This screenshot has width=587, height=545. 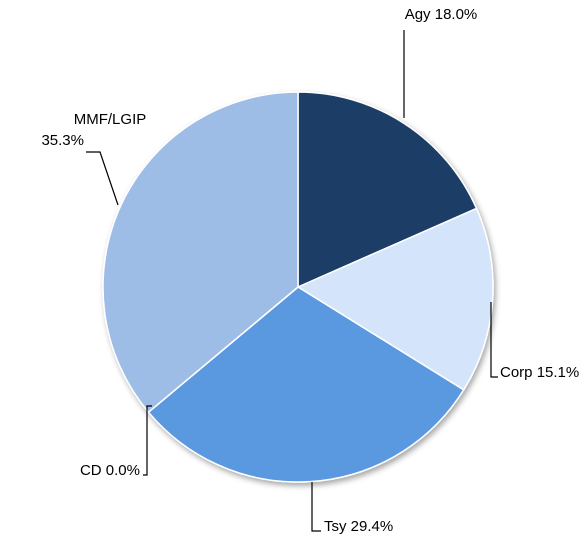 What do you see at coordinates (372, 526) in the screenshot?
I see `value-label: 29.4%` at bounding box center [372, 526].